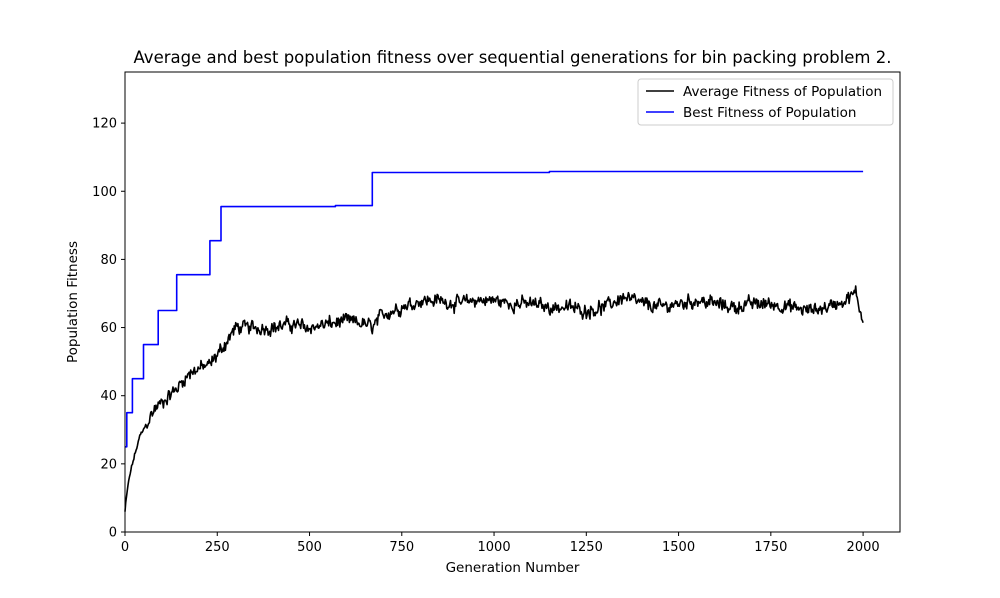 The width and height of the screenshot is (1000, 598). Describe the element at coordinates (309, 547) in the screenshot. I see `x-tick-label: 500` at that location.